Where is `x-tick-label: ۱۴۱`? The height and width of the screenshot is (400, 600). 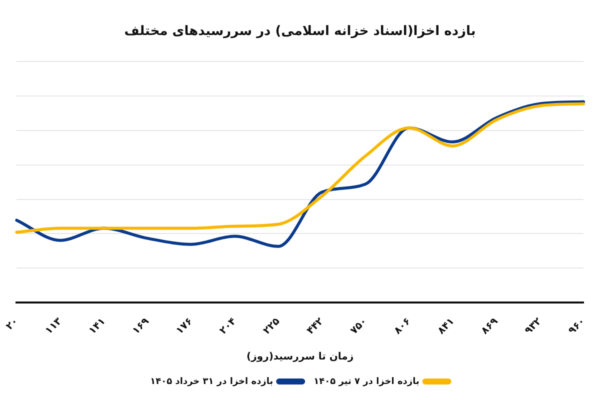 x-tick-label: ۱۴۱ is located at coordinates (97, 326).